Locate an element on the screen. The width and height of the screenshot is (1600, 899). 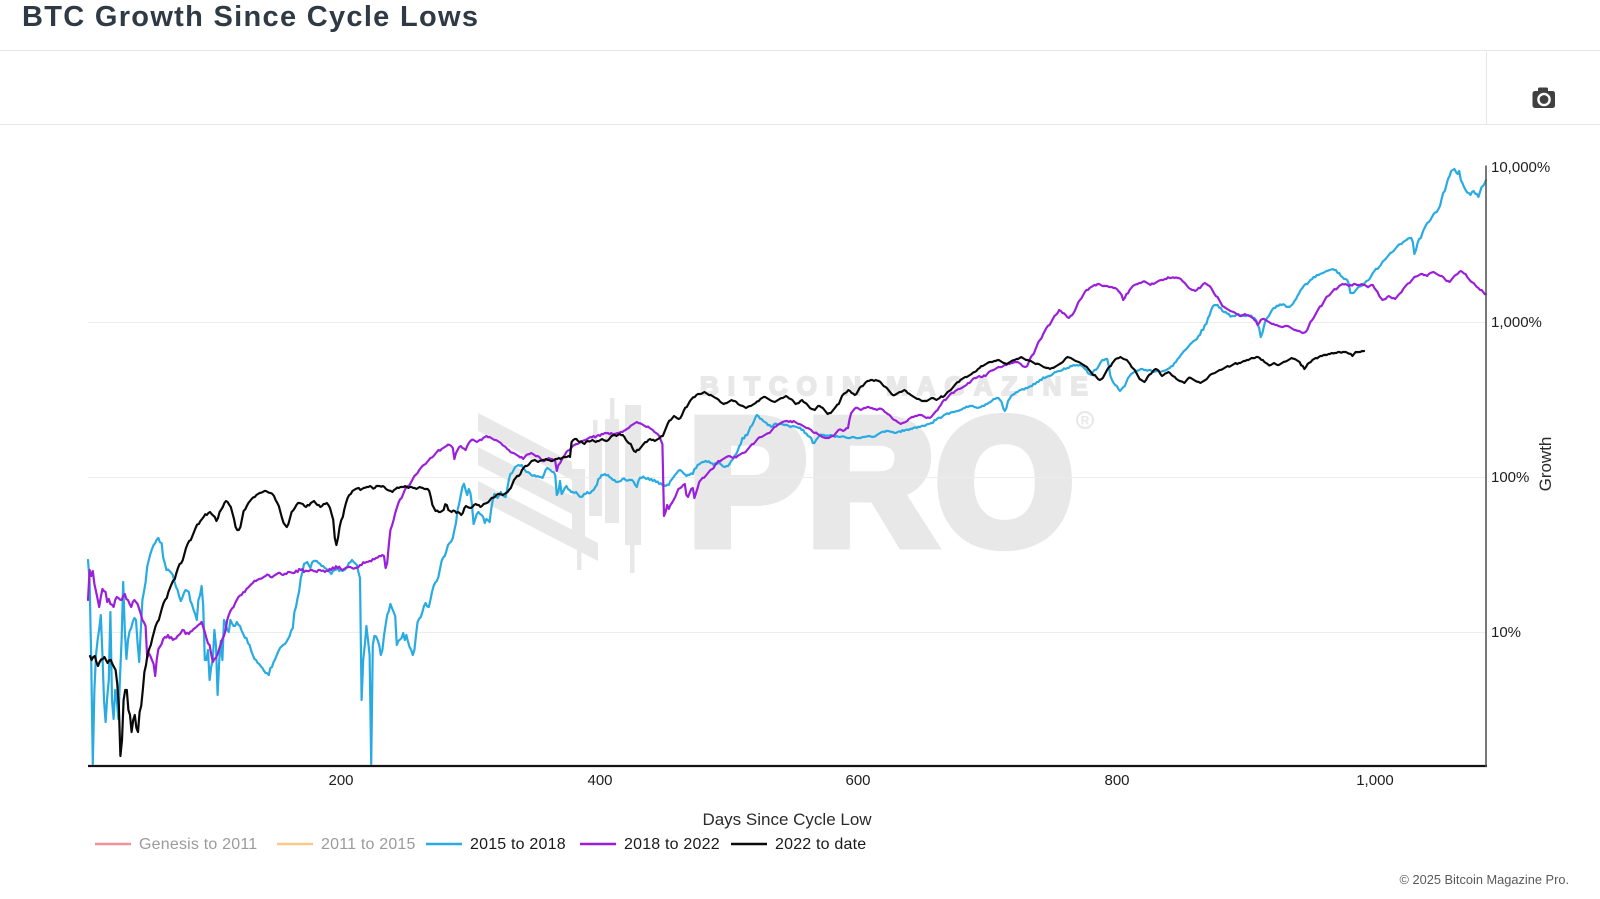
svg-text: 10% is located at coordinates (1506, 632).